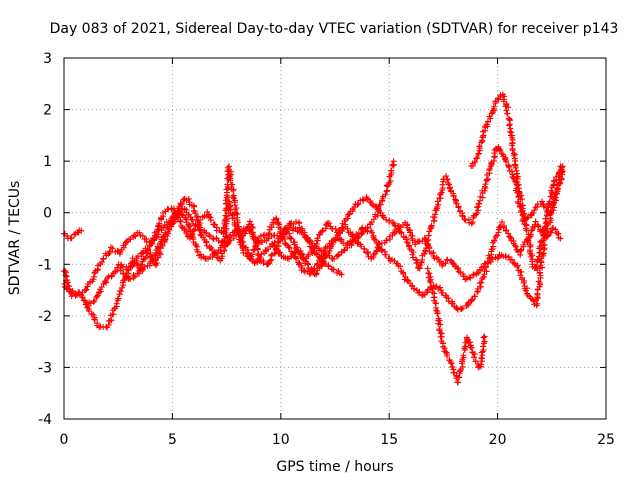  I want to click on x-axis-label: GPS time / hours, so click(334, 467).